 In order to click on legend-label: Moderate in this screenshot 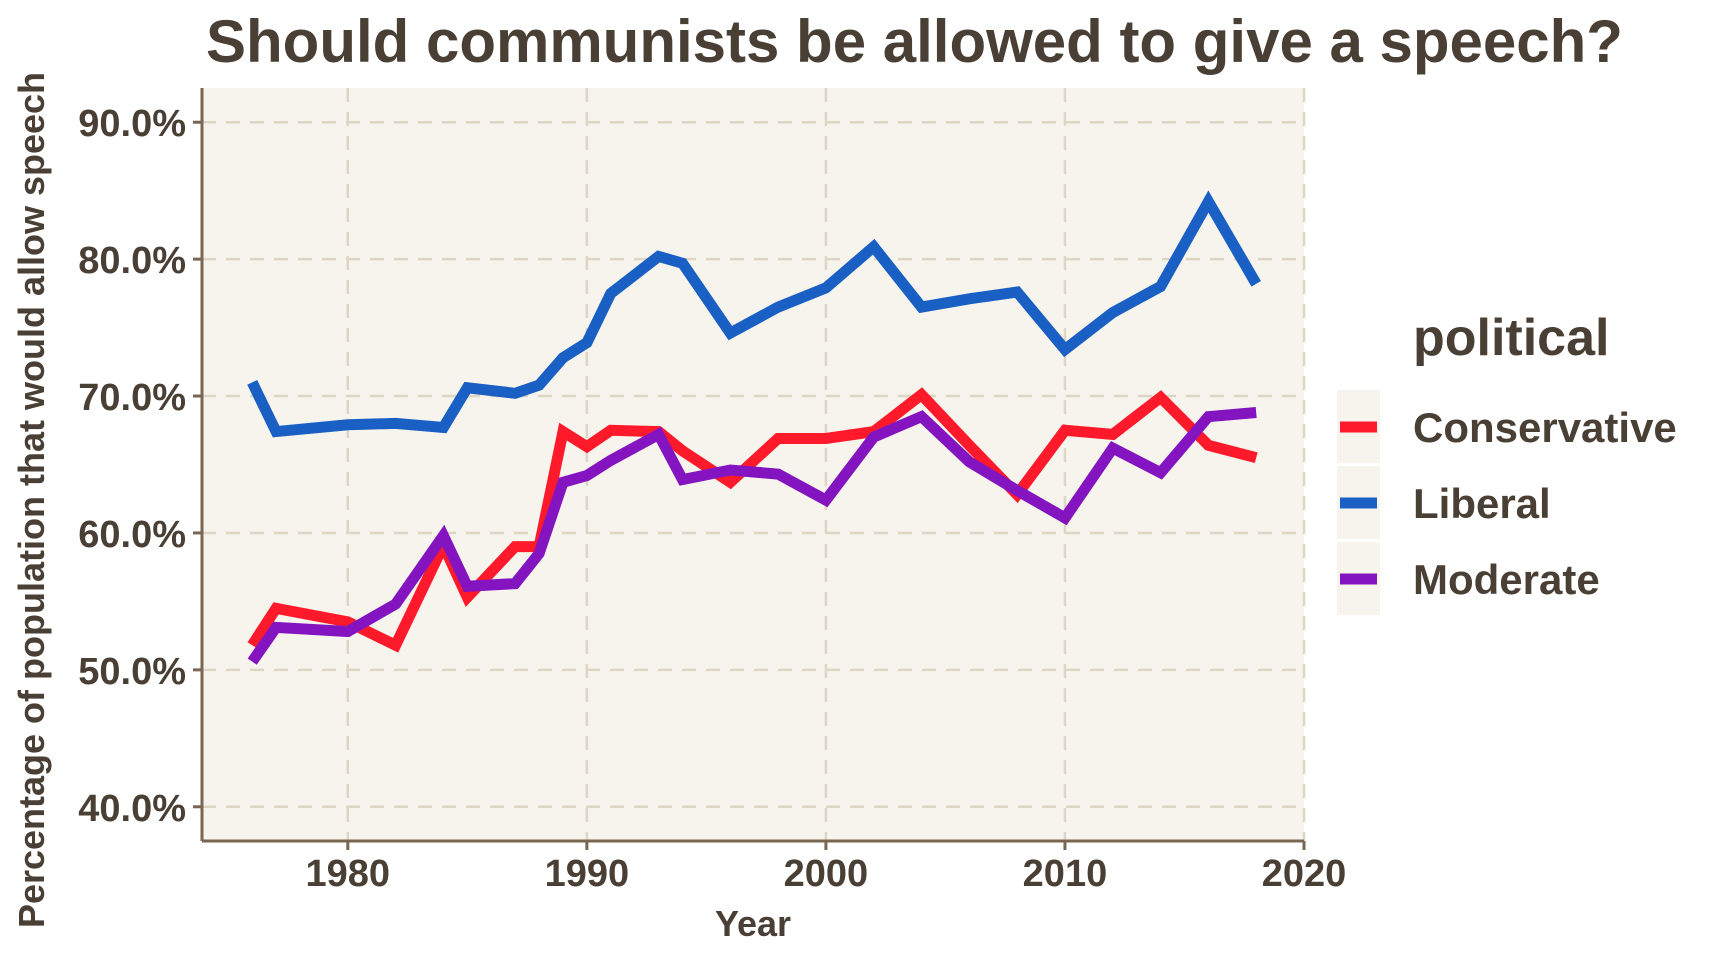, I will do `click(1506, 579)`.